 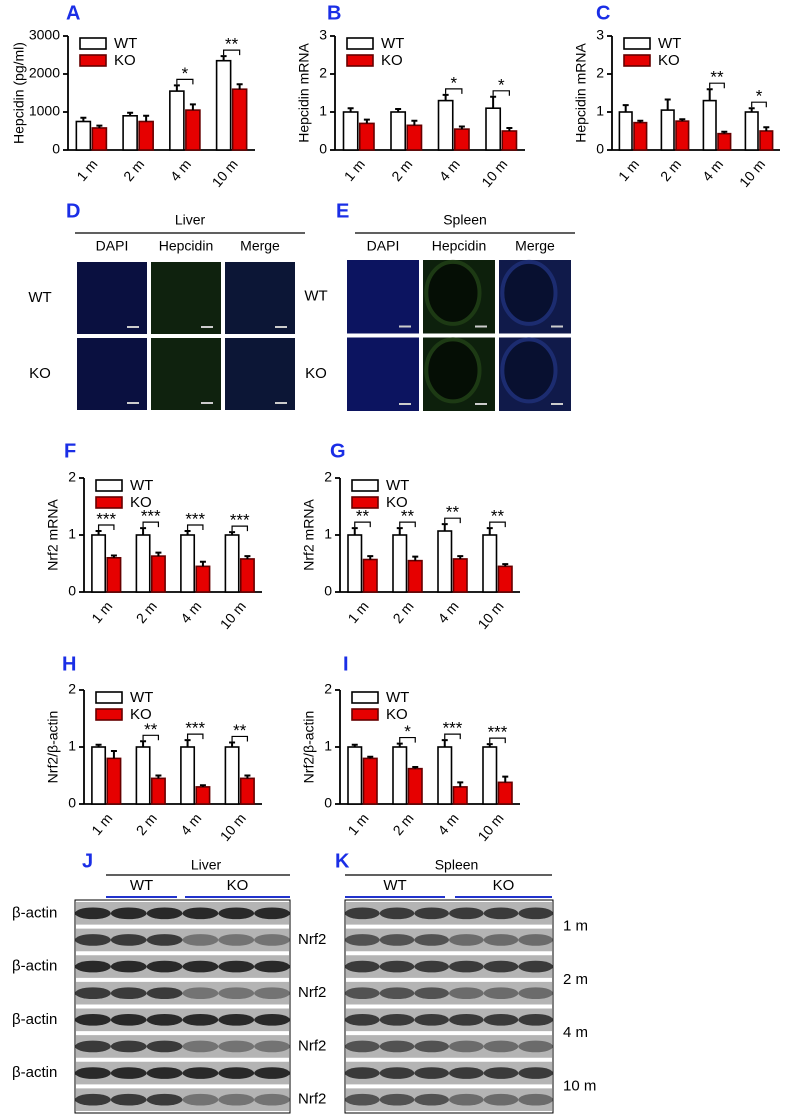 What do you see at coordinates (232, 44) in the screenshot?
I see `significance-label: **` at bounding box center [232, 44].